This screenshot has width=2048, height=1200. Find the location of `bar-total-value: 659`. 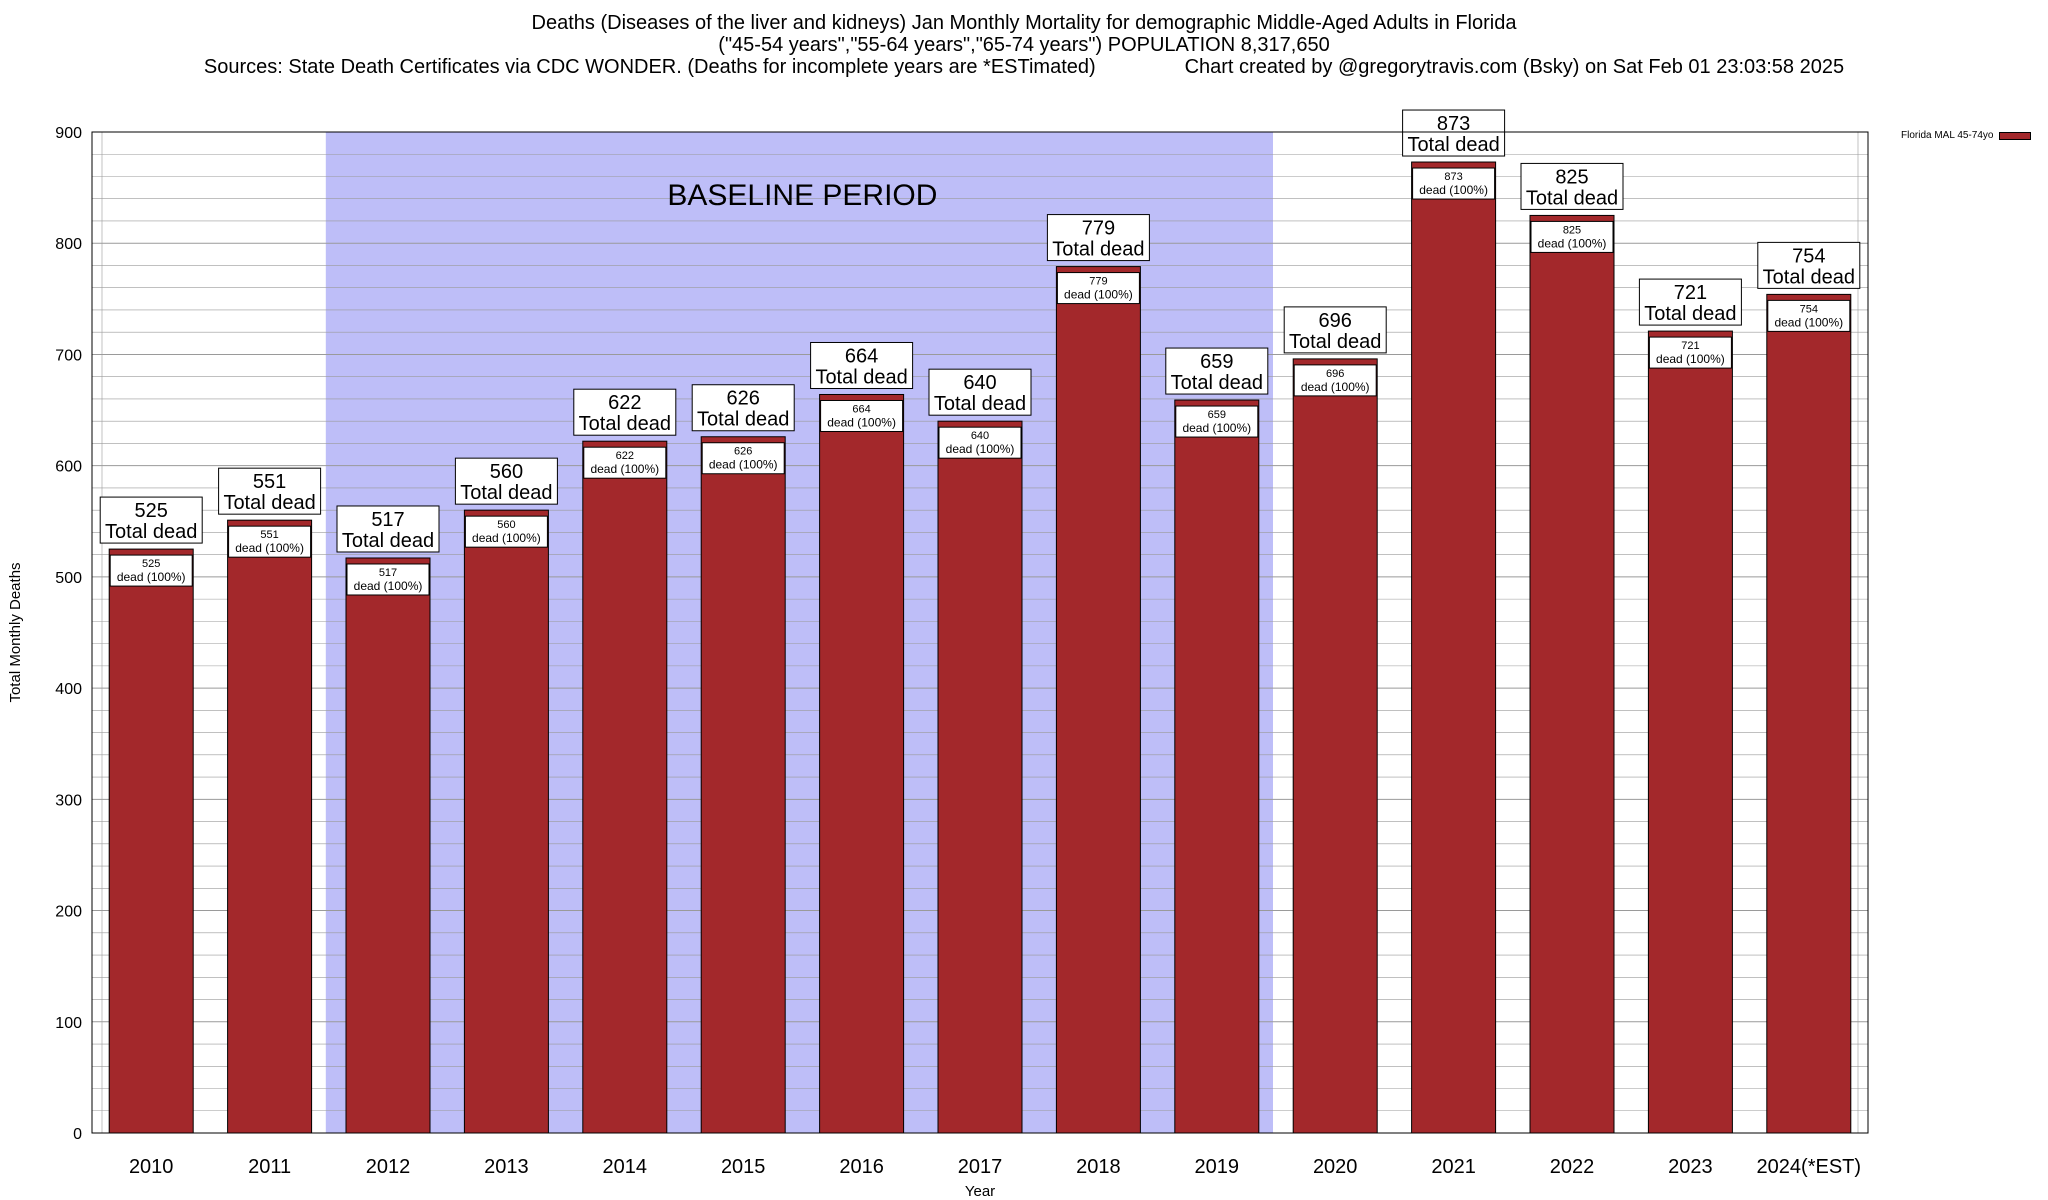

bar-total-value: 659 is located at coordinates (1216, 362).